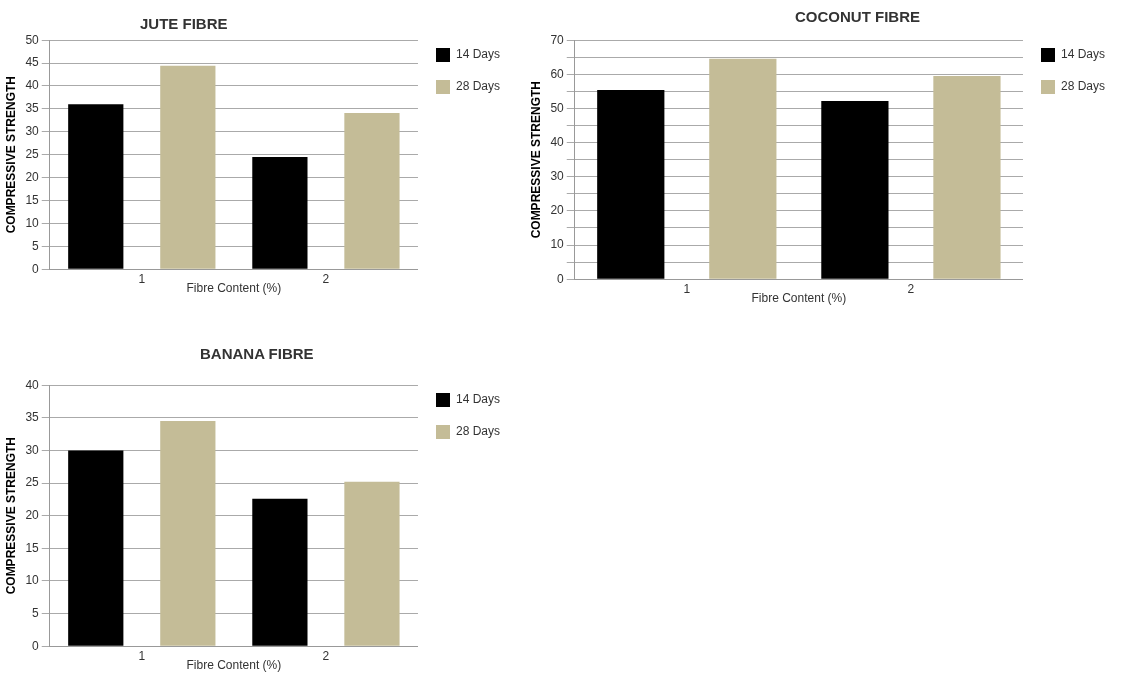 The height and width of the screenshot is (677, 1128). Describe the element at coordinates (557, 39) in the screenshot. I see `y-tick-label: 70` at that location.